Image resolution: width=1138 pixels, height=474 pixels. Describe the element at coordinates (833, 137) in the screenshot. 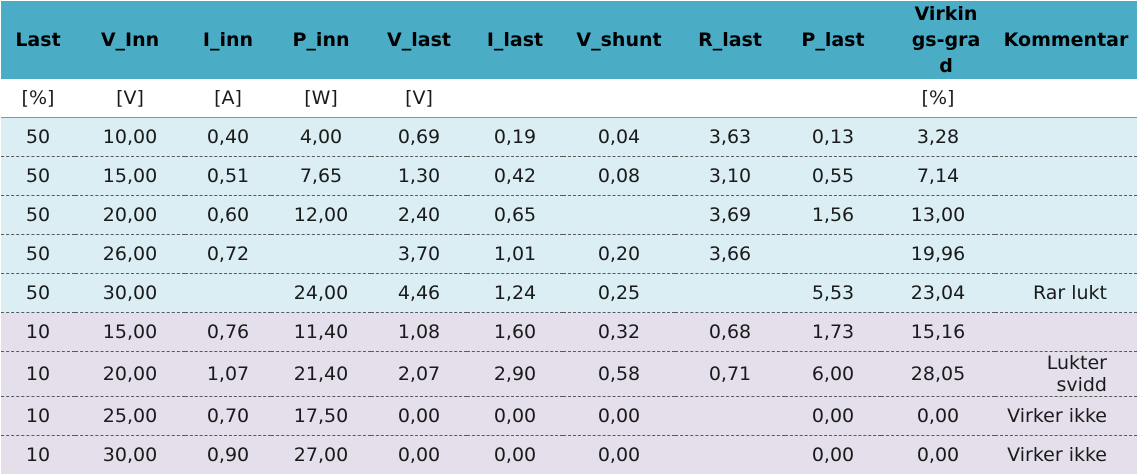

I see `cell-p-last: 0,13` at that location.